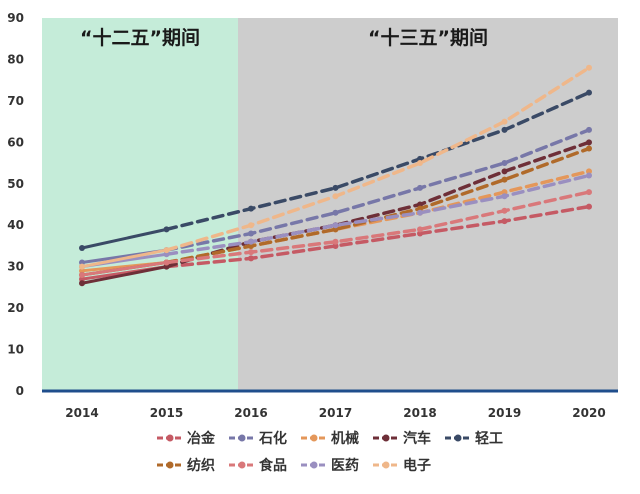 The image size is (640, 494). I want to click on legend-item: 轻工, so click(474, 438).